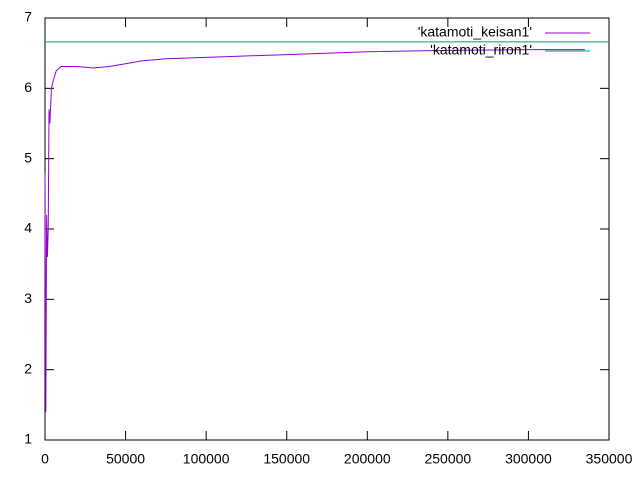 This screenshot has height=480, width=640. I want to click on y-tick-label: 1, so click(28, 439).